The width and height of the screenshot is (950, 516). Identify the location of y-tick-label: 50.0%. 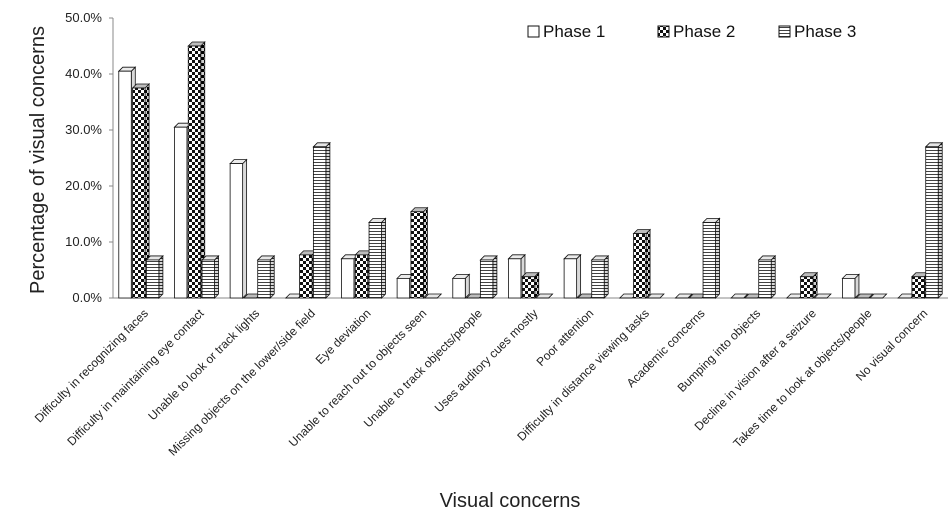
(83, 17).